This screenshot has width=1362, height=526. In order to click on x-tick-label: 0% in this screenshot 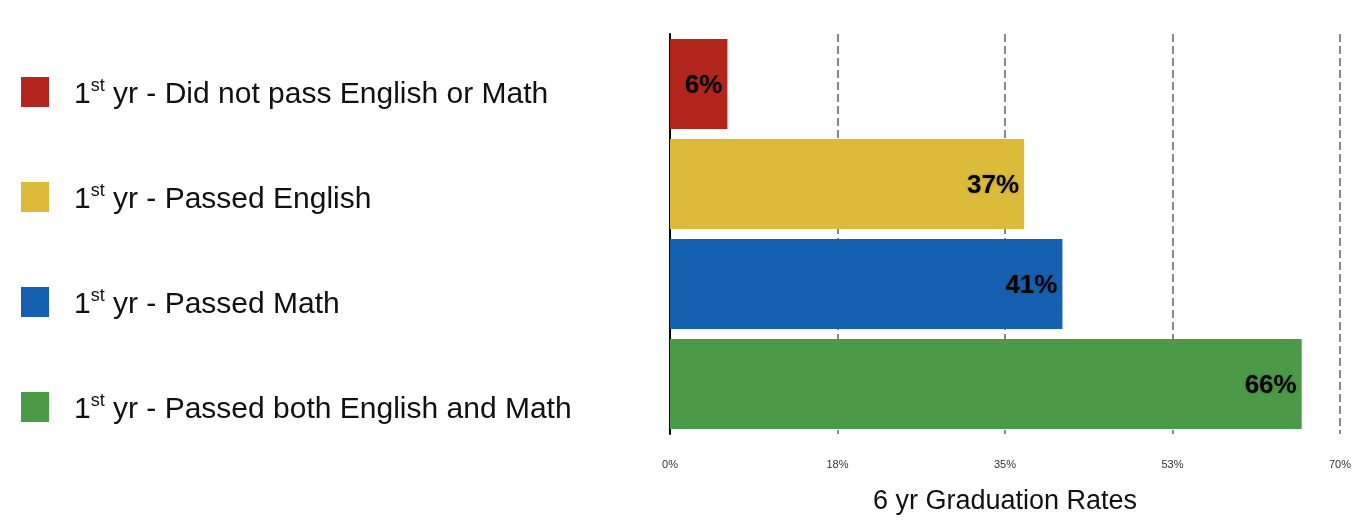, I will do `click(670, 463)`.